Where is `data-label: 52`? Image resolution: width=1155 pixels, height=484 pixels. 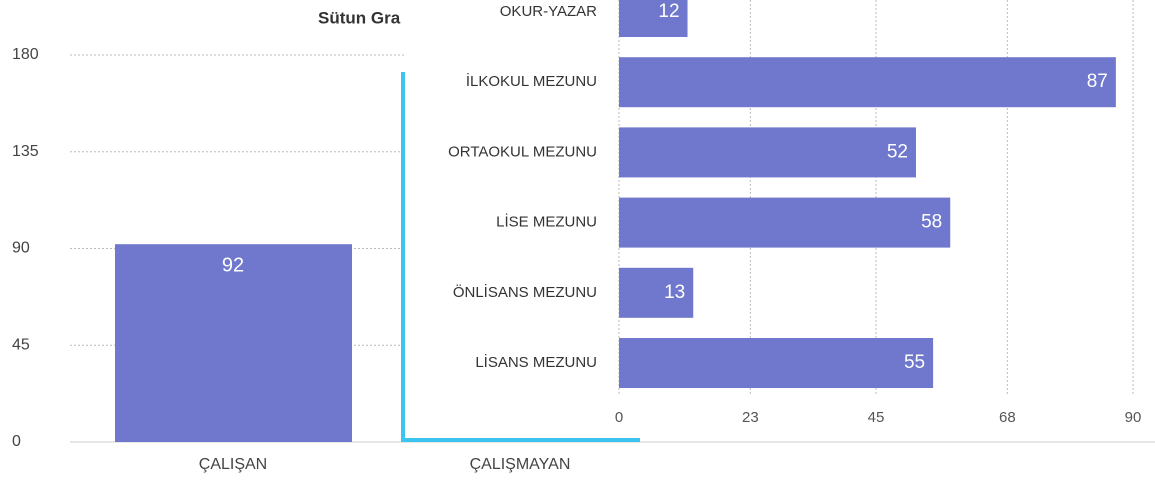
data-label: 52 is located at coordinates (897, 151).